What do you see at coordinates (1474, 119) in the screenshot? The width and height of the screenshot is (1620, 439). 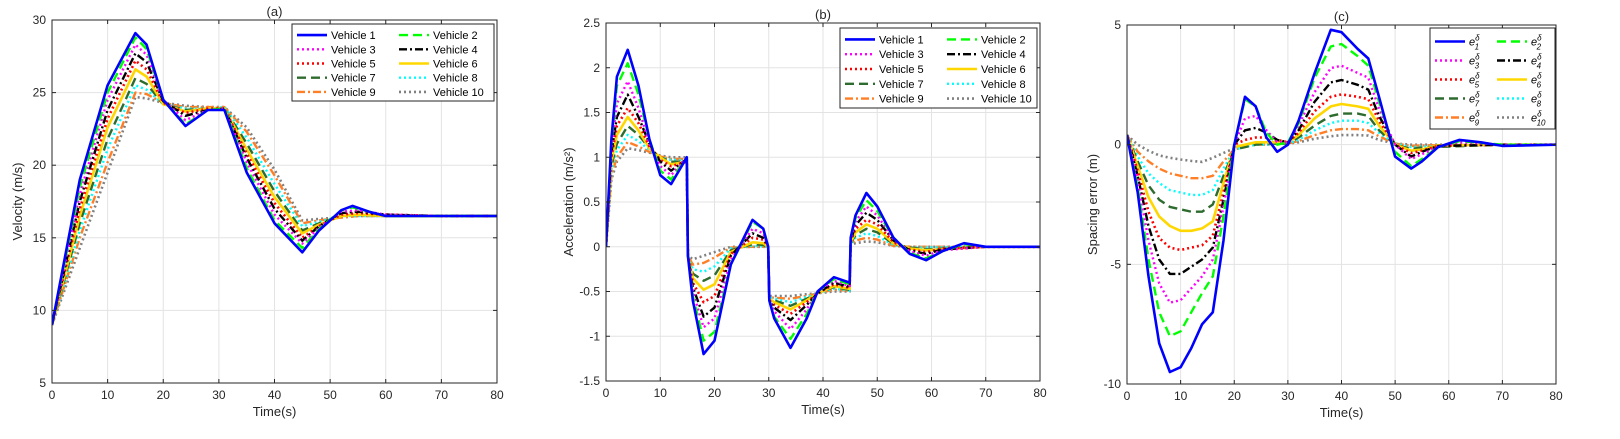 I see `legend-label: eδ 9` at bounding box center [1474, 119].